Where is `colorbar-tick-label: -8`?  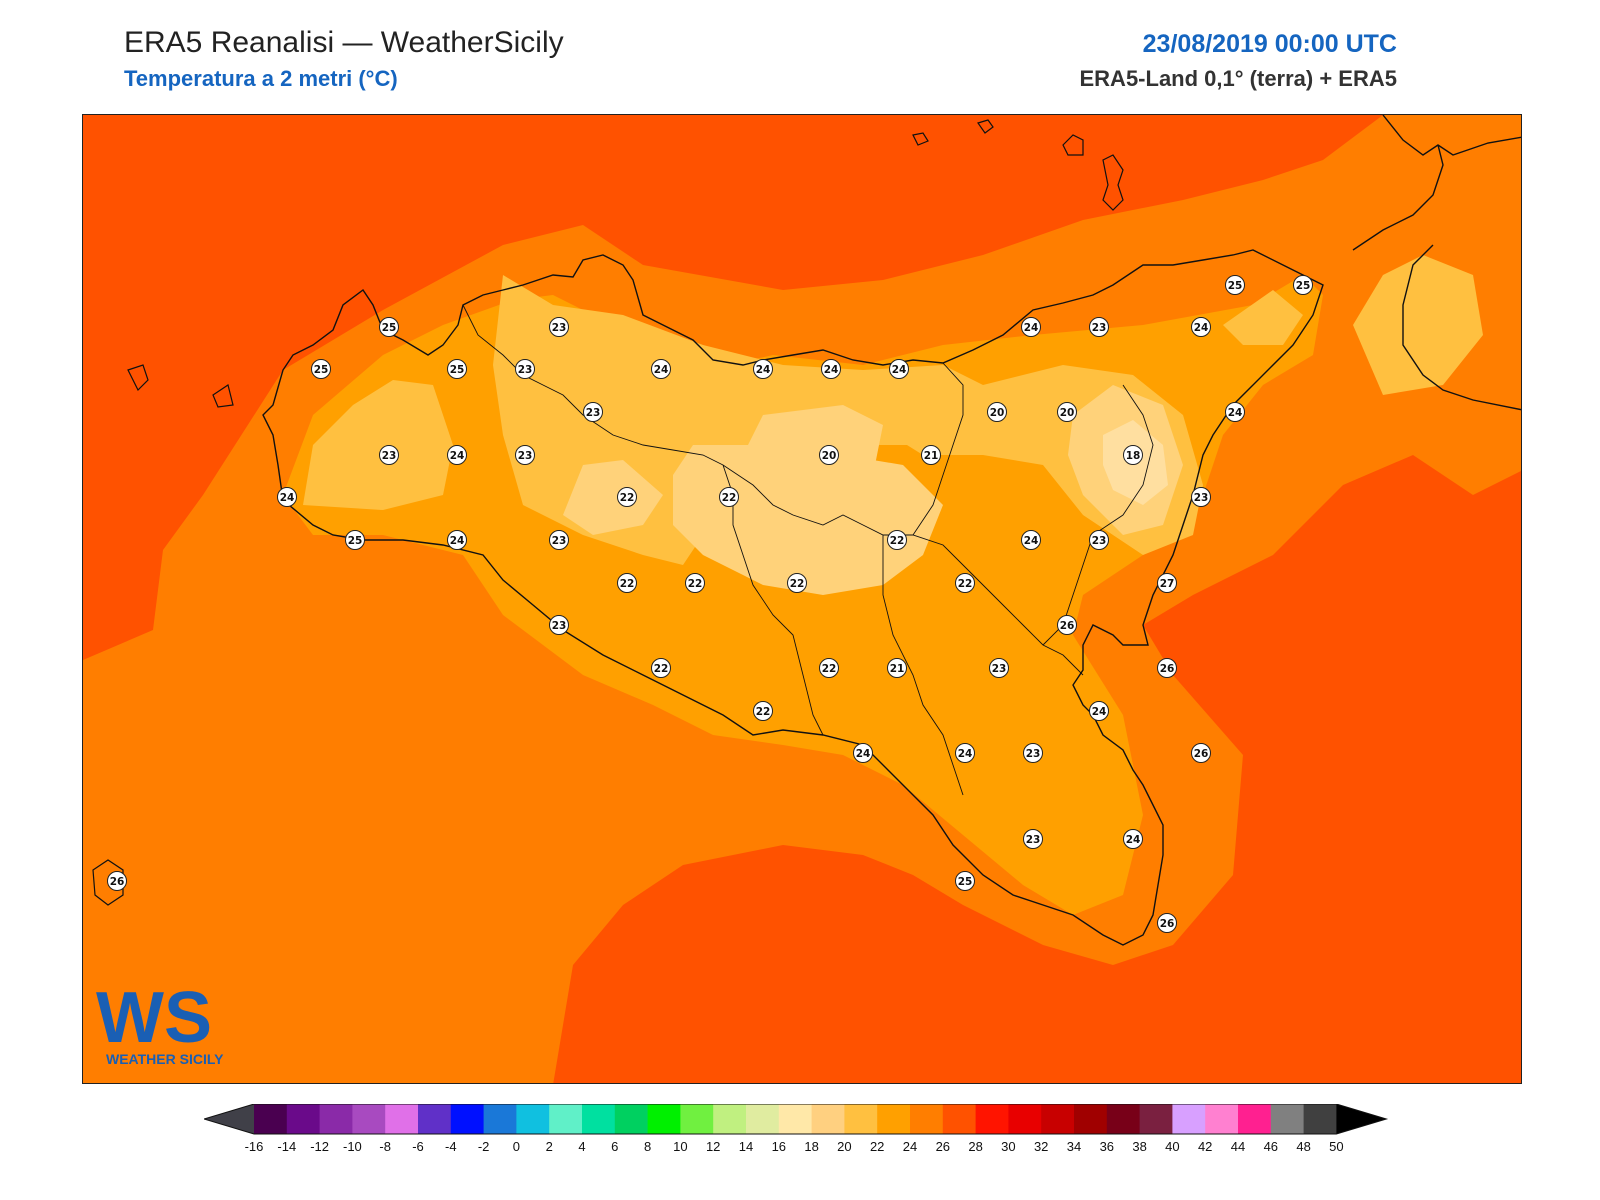
colorbar-tick-label: -8 is located at coordinates (385, 1146).